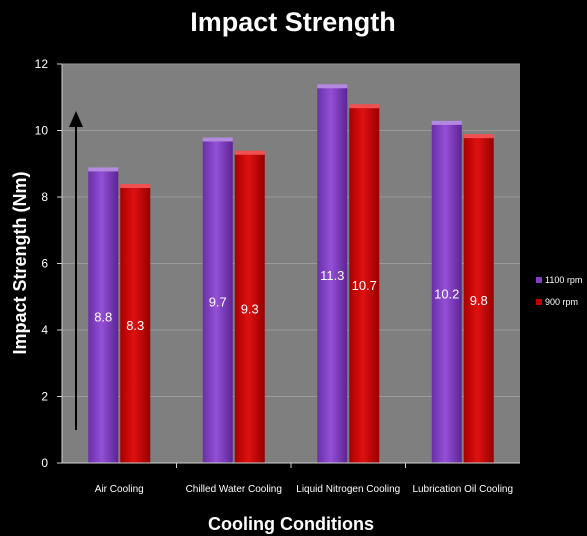 The height and width of the screenshot is (536, 587). I want to click on legend-label: 1100 rpm, so click(563, 280).